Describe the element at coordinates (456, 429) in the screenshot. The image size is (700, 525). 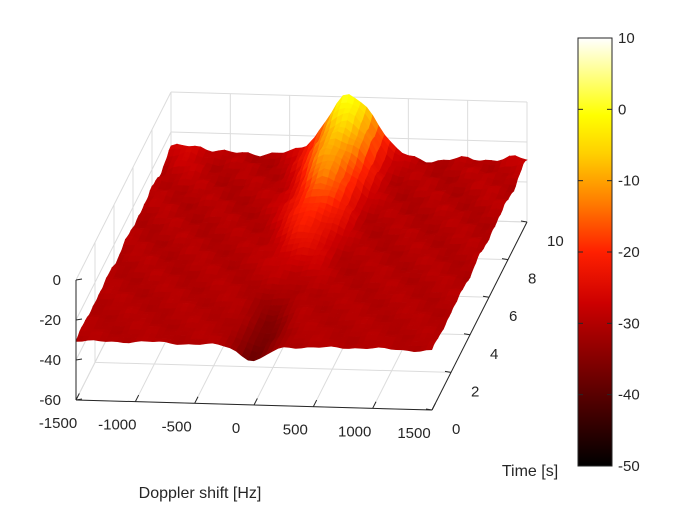
I see `y-tick-label: 0` at that location.